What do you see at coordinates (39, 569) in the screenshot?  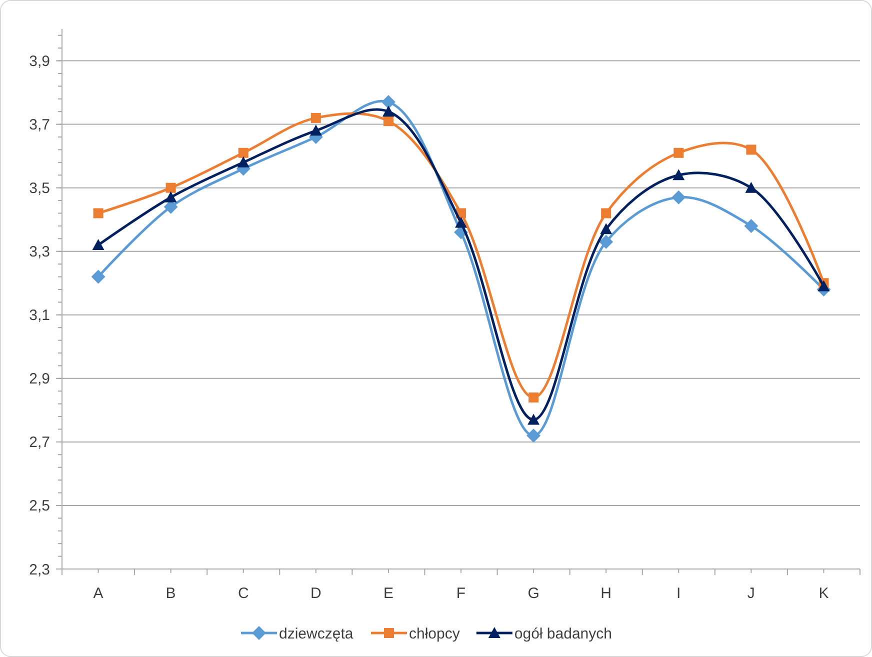 I see `y-tick-label: 2,3` at bounding box center [39, 569].